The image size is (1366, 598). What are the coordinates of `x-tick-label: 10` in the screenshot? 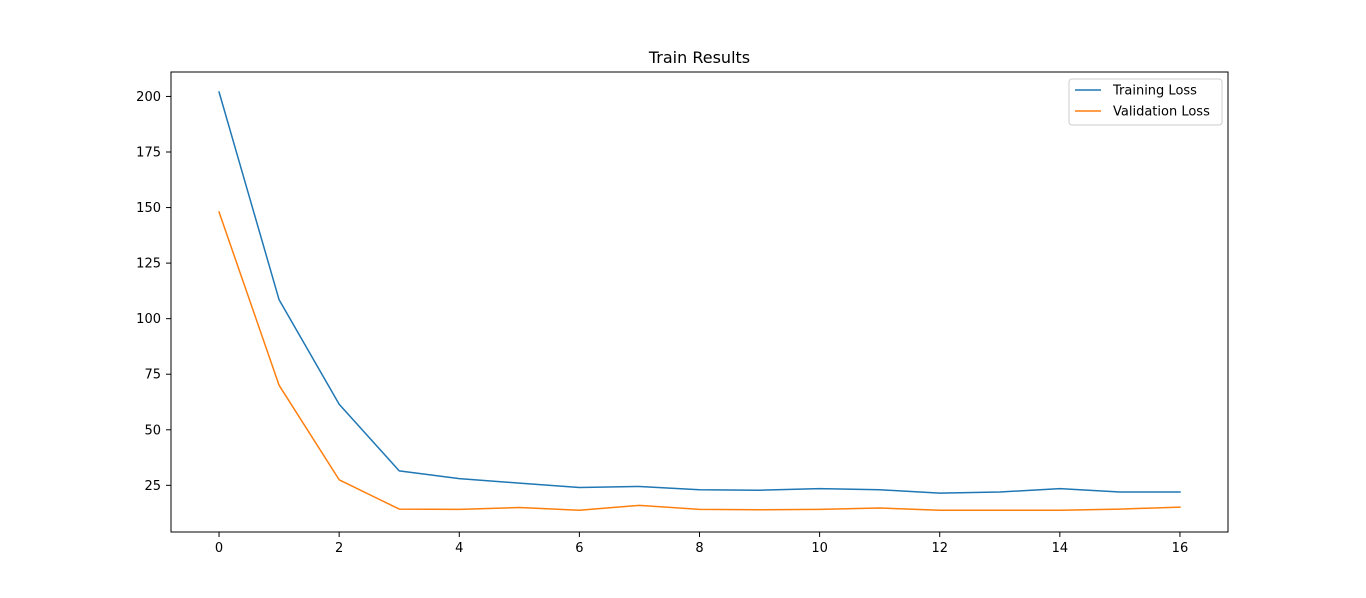 It's located at (819, 548).